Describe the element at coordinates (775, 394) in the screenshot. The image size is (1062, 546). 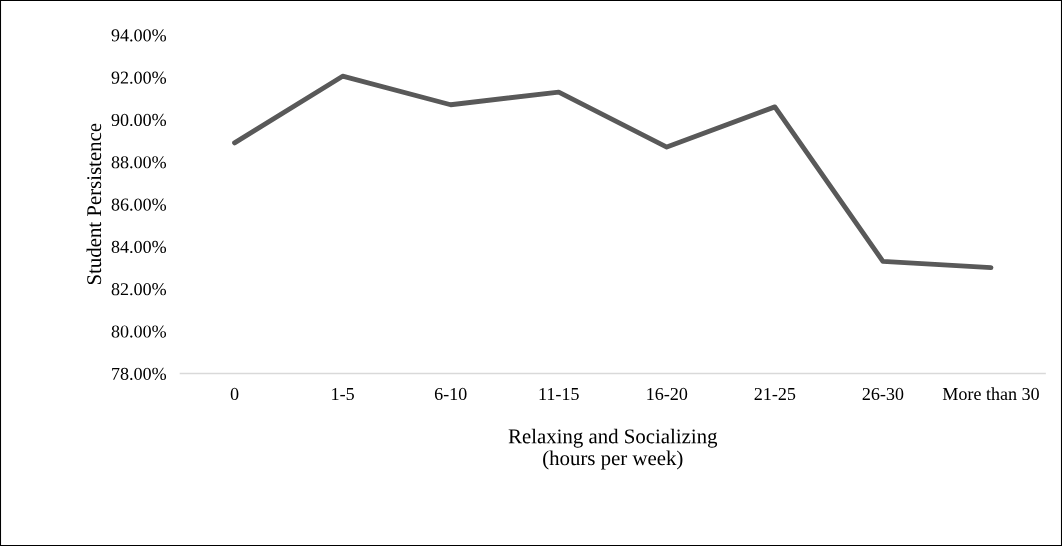
I see `x-tick-label: 21-25` at that location.